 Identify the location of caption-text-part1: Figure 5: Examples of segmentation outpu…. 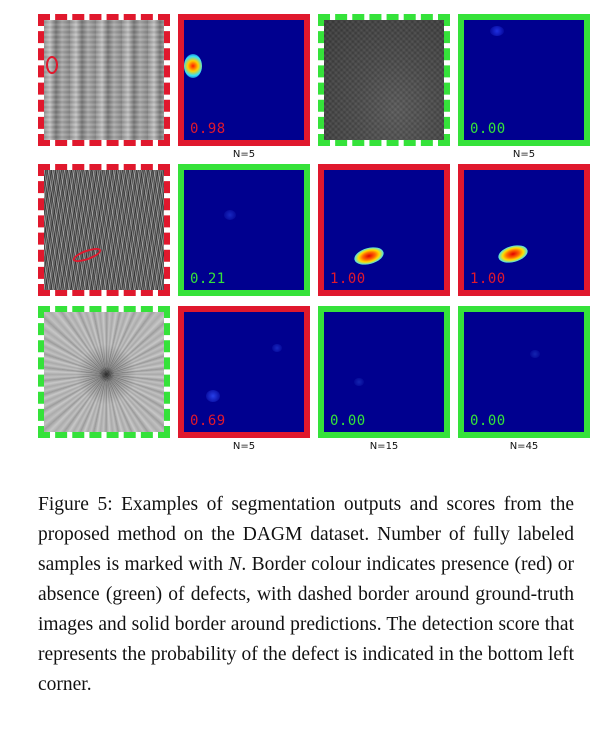
(306, 534).